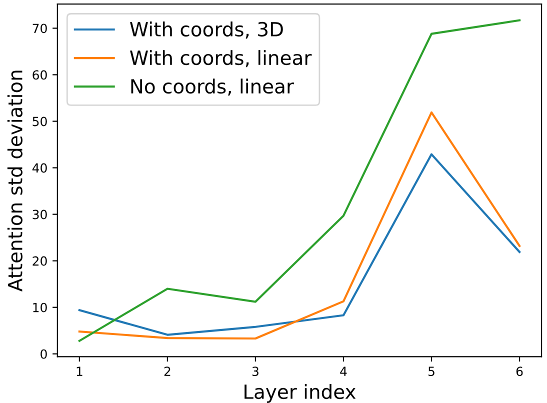  What do you see at coordinates (39, 168) in the screenshot?
I see `y-tick-label: 40` at bounding box center [39, 168].